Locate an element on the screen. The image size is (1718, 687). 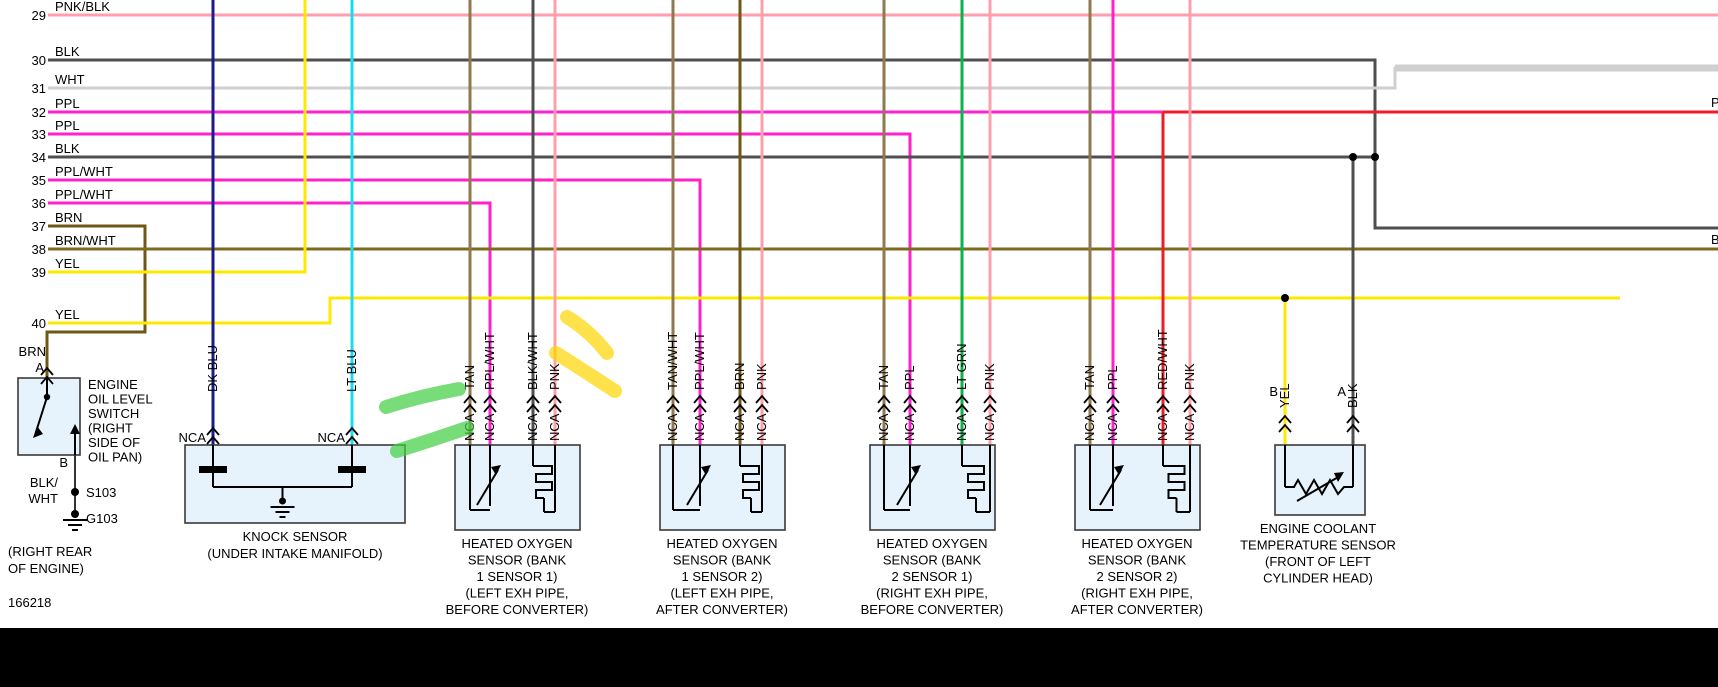
diagram-id-number: 166218 is located at coordinates (30, 602).